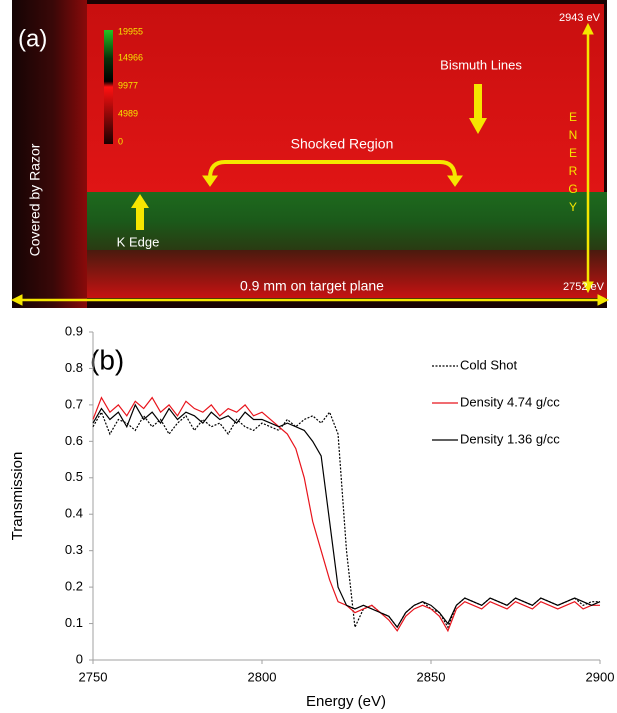 This screenshot has height=713, width=617. Describe the element at coordinates (580, 18) in the screenshot. I see `energy-high: 2943 eV` at that location.